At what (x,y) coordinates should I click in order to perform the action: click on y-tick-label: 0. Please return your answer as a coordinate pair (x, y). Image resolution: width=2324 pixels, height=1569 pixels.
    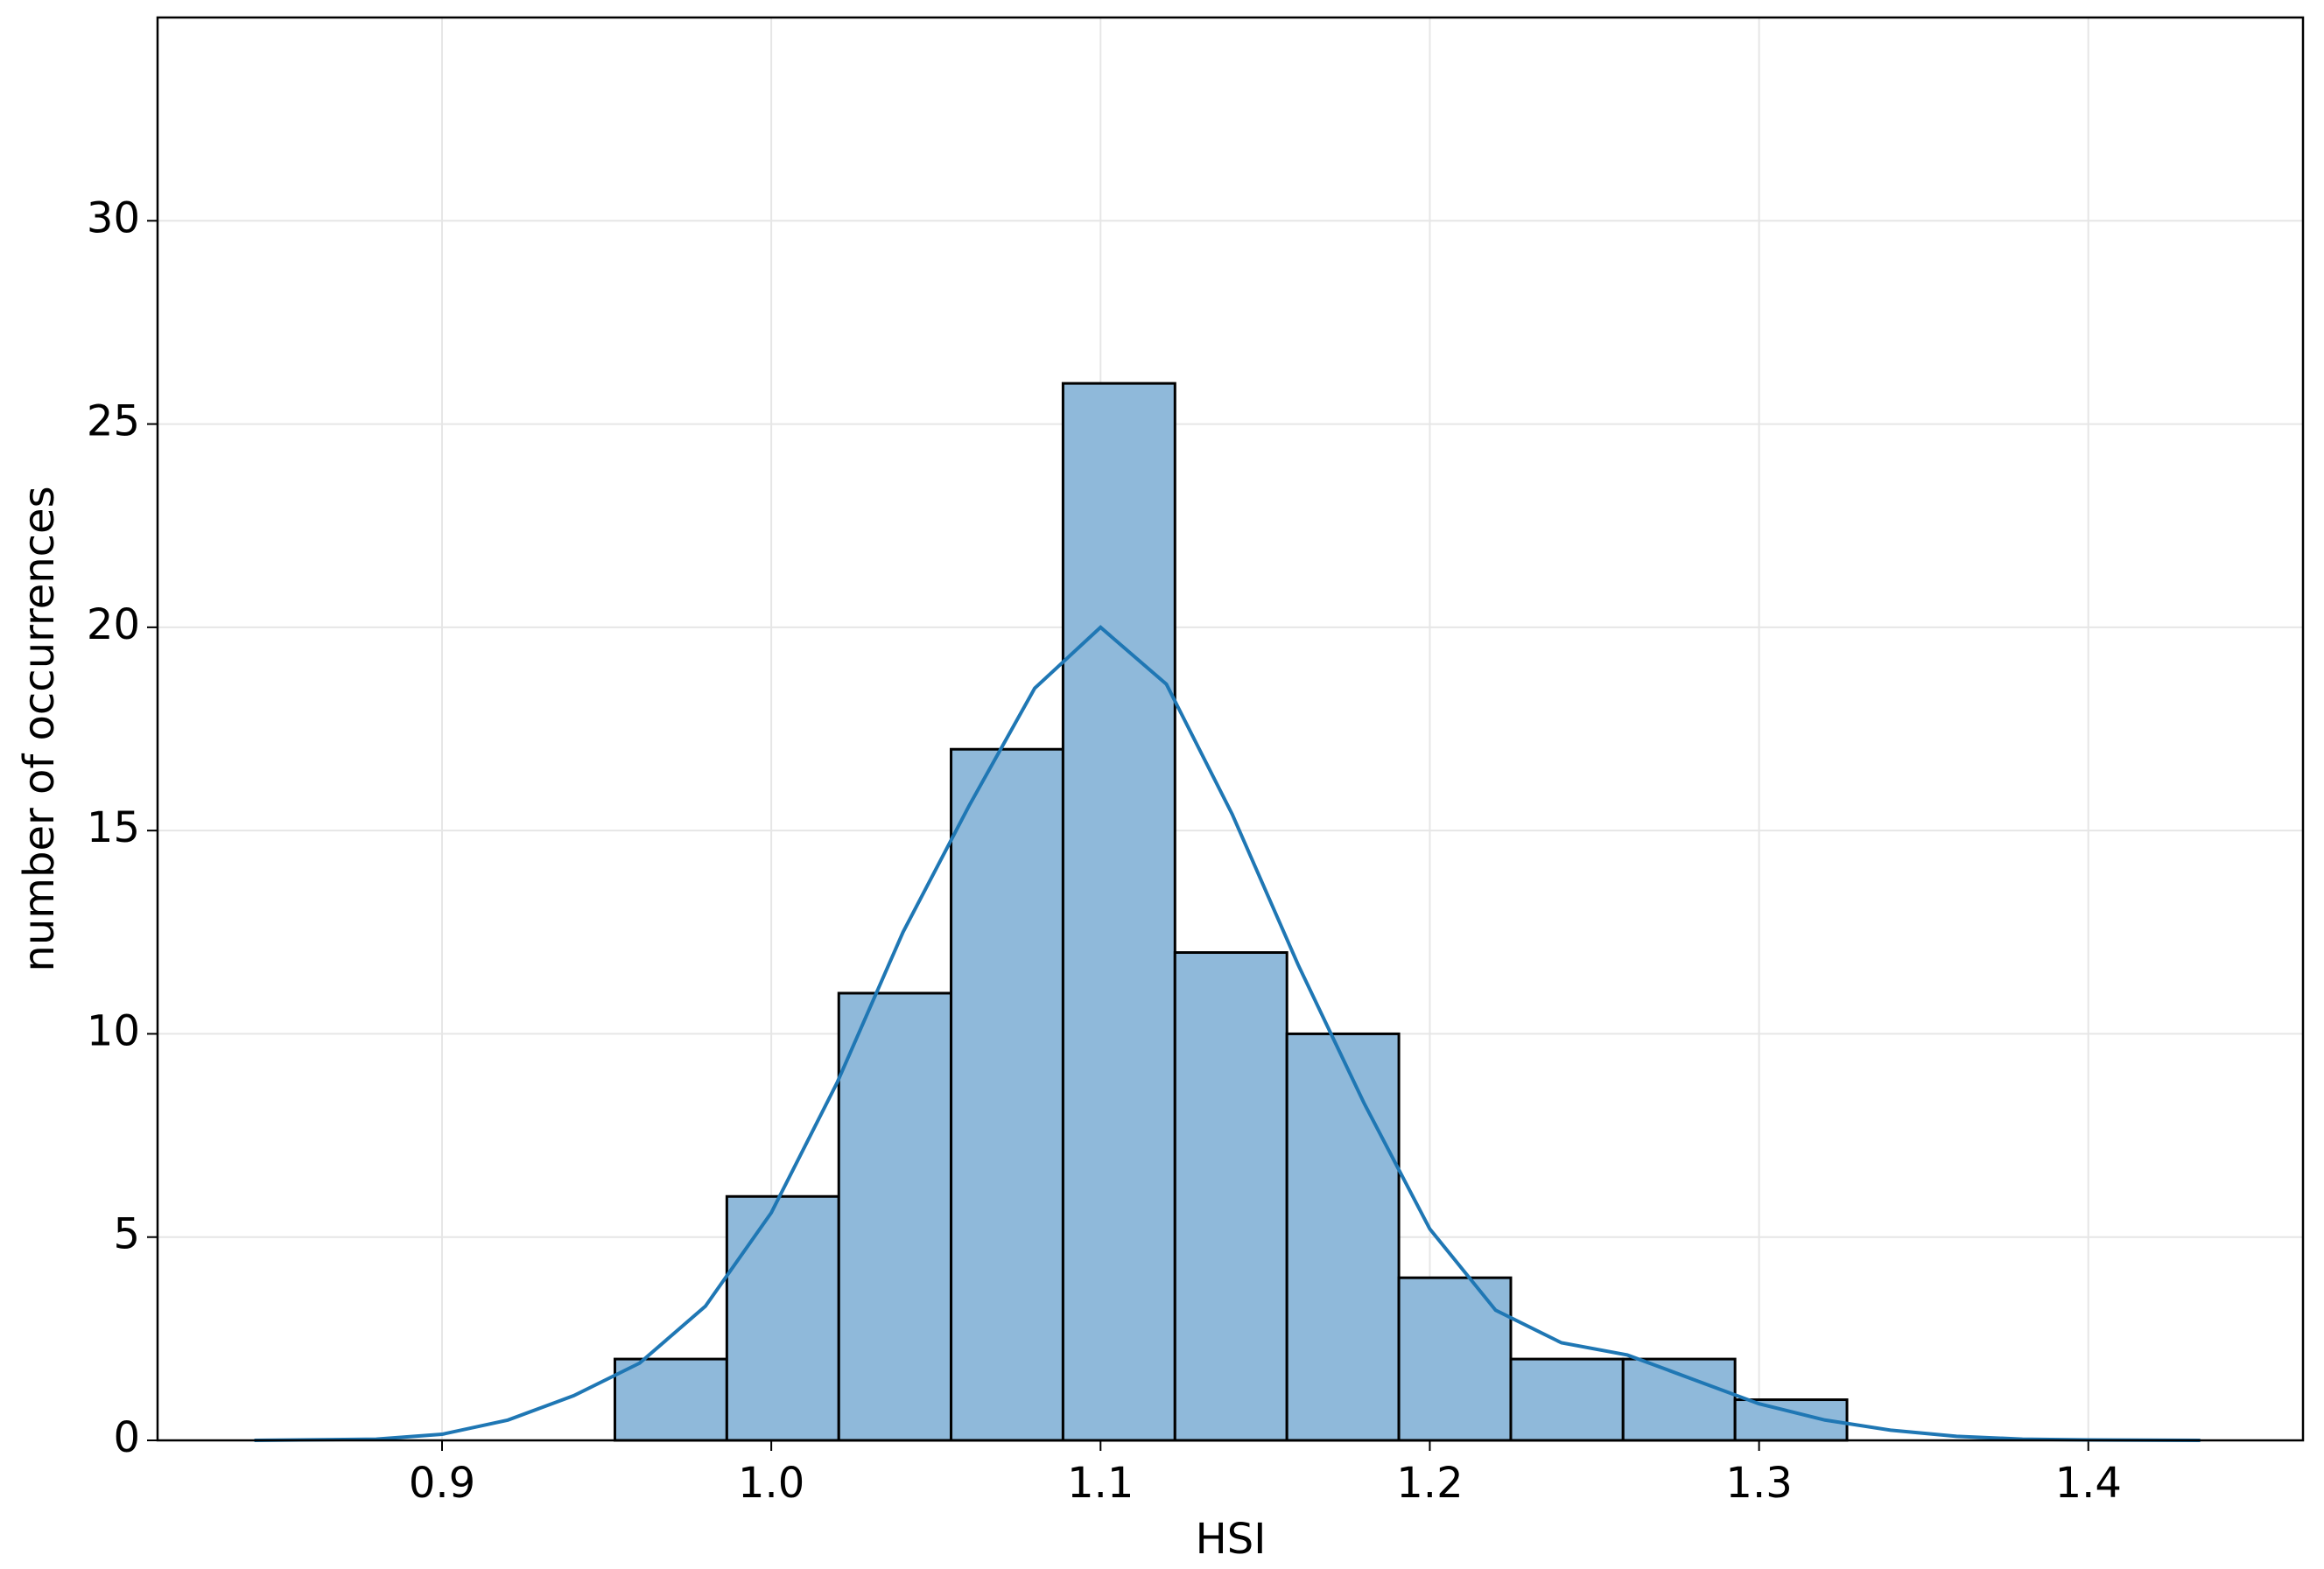
    Looking at the image, I should click on (127, 1437).